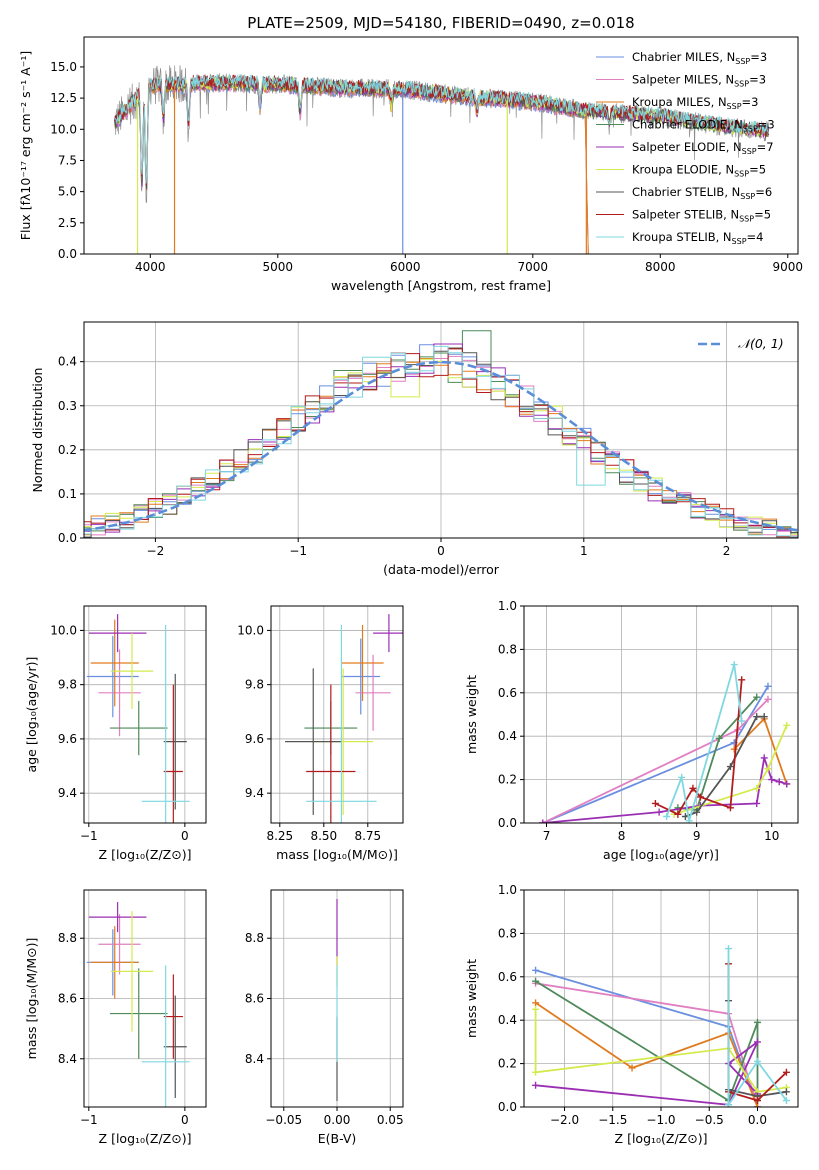 The height and width of the screenshot is (1170, 819). Describe the element at coordinates (647, 1054) in the screenshot. I see `weight-line-kroupa-miles` at that location.